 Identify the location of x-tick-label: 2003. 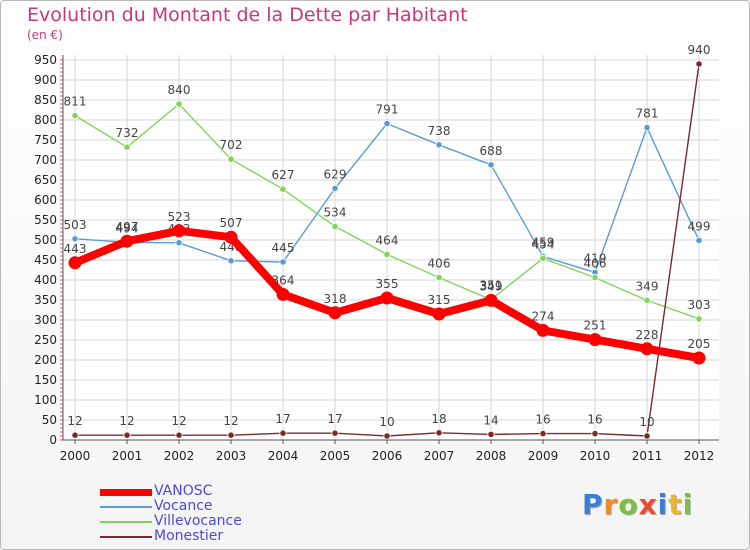
(231, 456).